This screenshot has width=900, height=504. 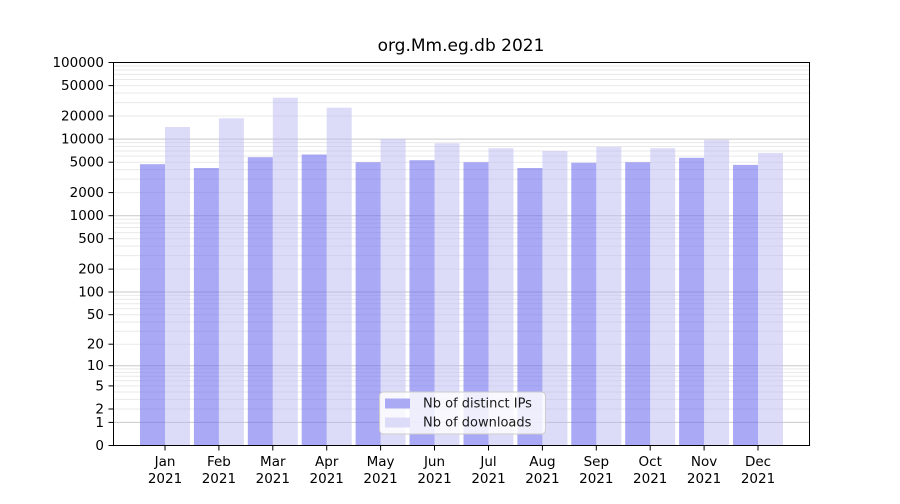 I want to click on x-tick-label-month: Oct, so click(x=650, y=462).